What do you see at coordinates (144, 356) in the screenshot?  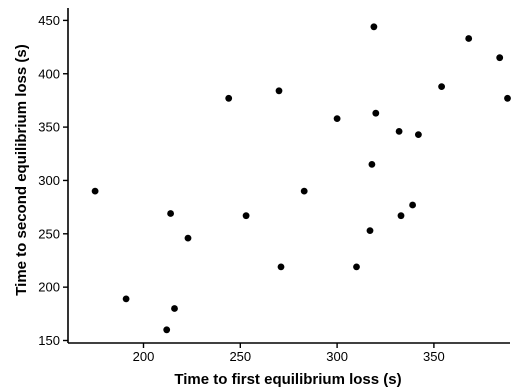 I see `x-tick-label: 200` at bounding box center [144, 356].